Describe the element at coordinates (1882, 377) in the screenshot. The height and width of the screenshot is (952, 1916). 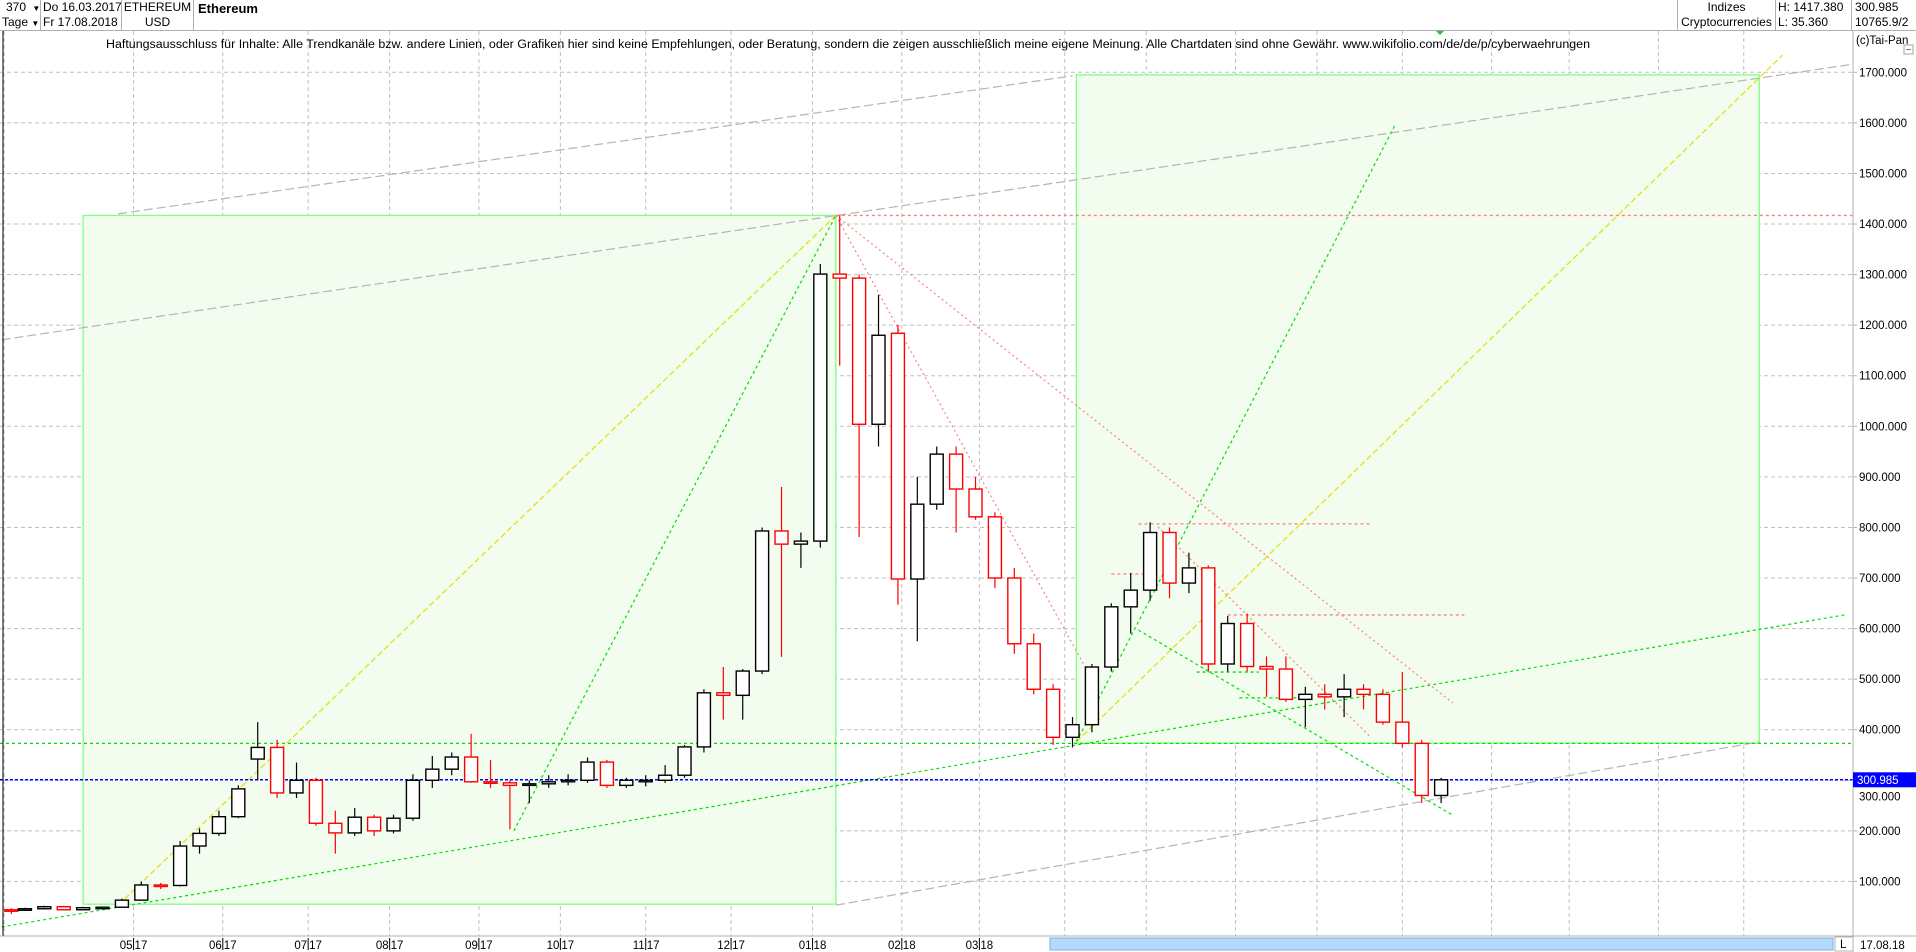
I see `price-tick-label: 1100.000` at that location.